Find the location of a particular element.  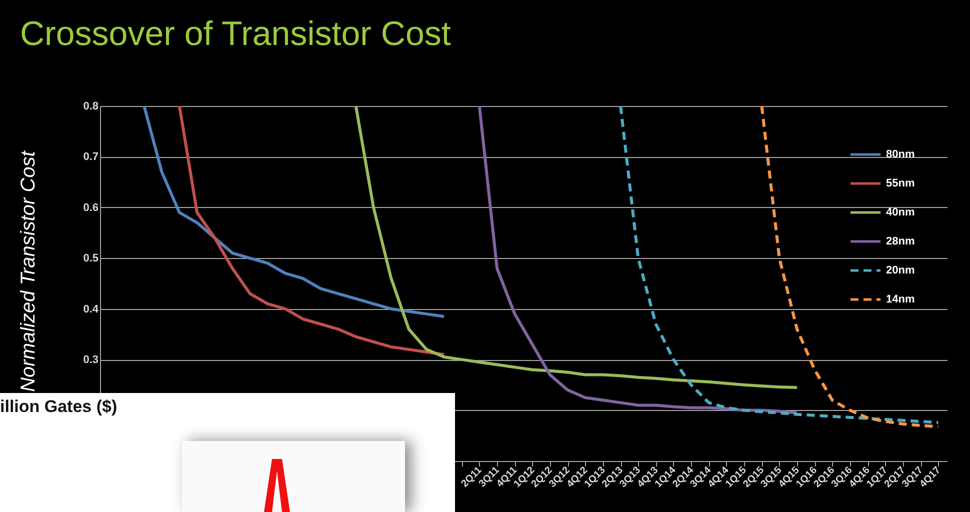

chart-title: Crossover of Transistor Cost is located at coordinates (236, 34).